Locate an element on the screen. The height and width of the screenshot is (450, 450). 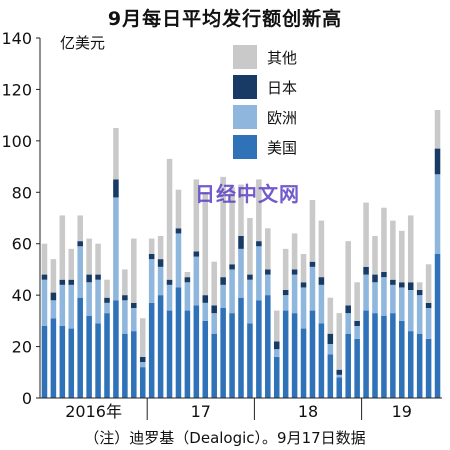
y-tick-label-40: 40 is located at coordinates (22, 295).